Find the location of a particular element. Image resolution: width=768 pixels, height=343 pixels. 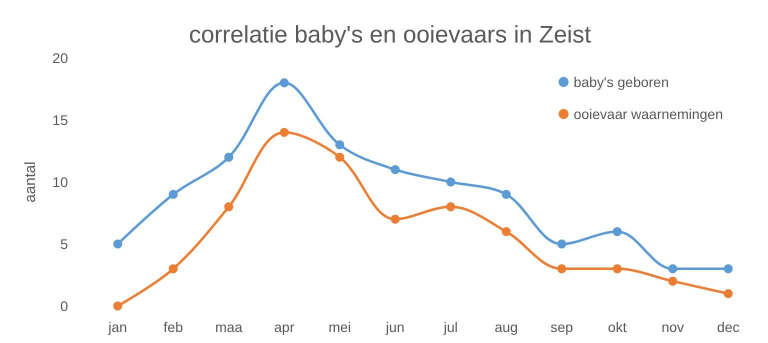

x-tick-label: okt is located at coordinates (617, 327).